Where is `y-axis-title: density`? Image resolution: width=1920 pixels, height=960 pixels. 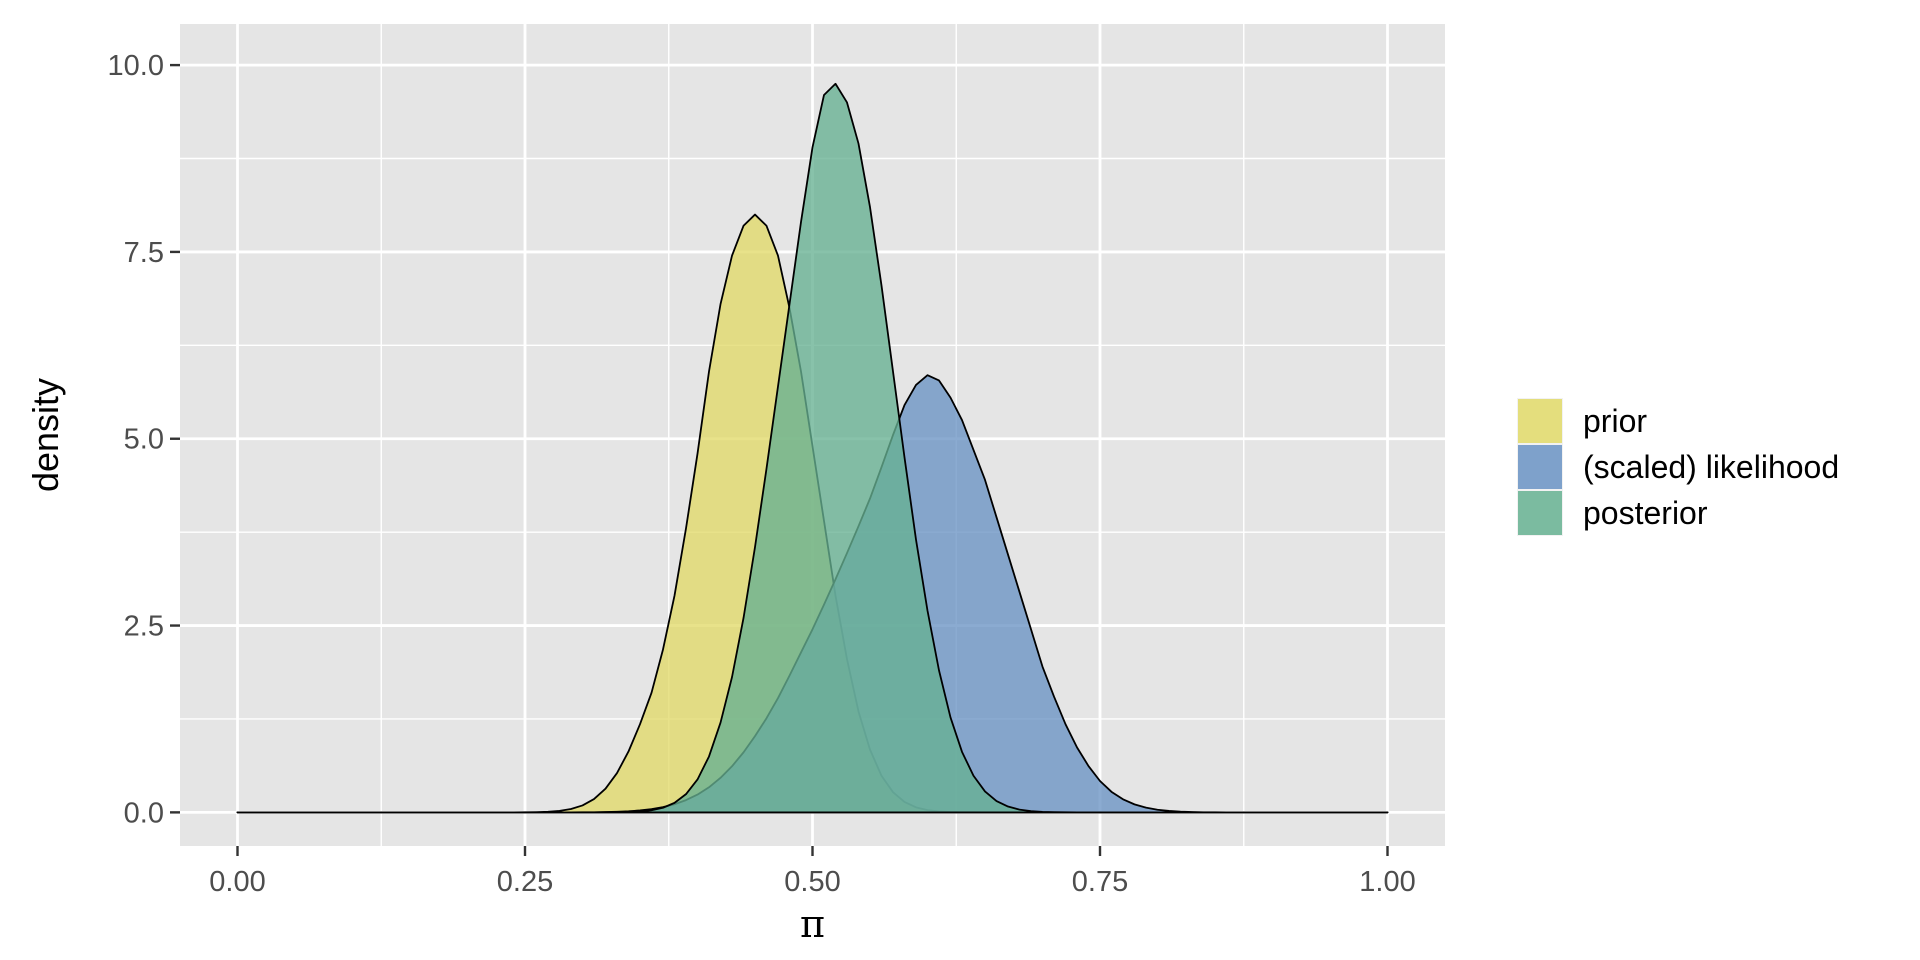
y-axis-title: density is located at coordinates (45, 435).